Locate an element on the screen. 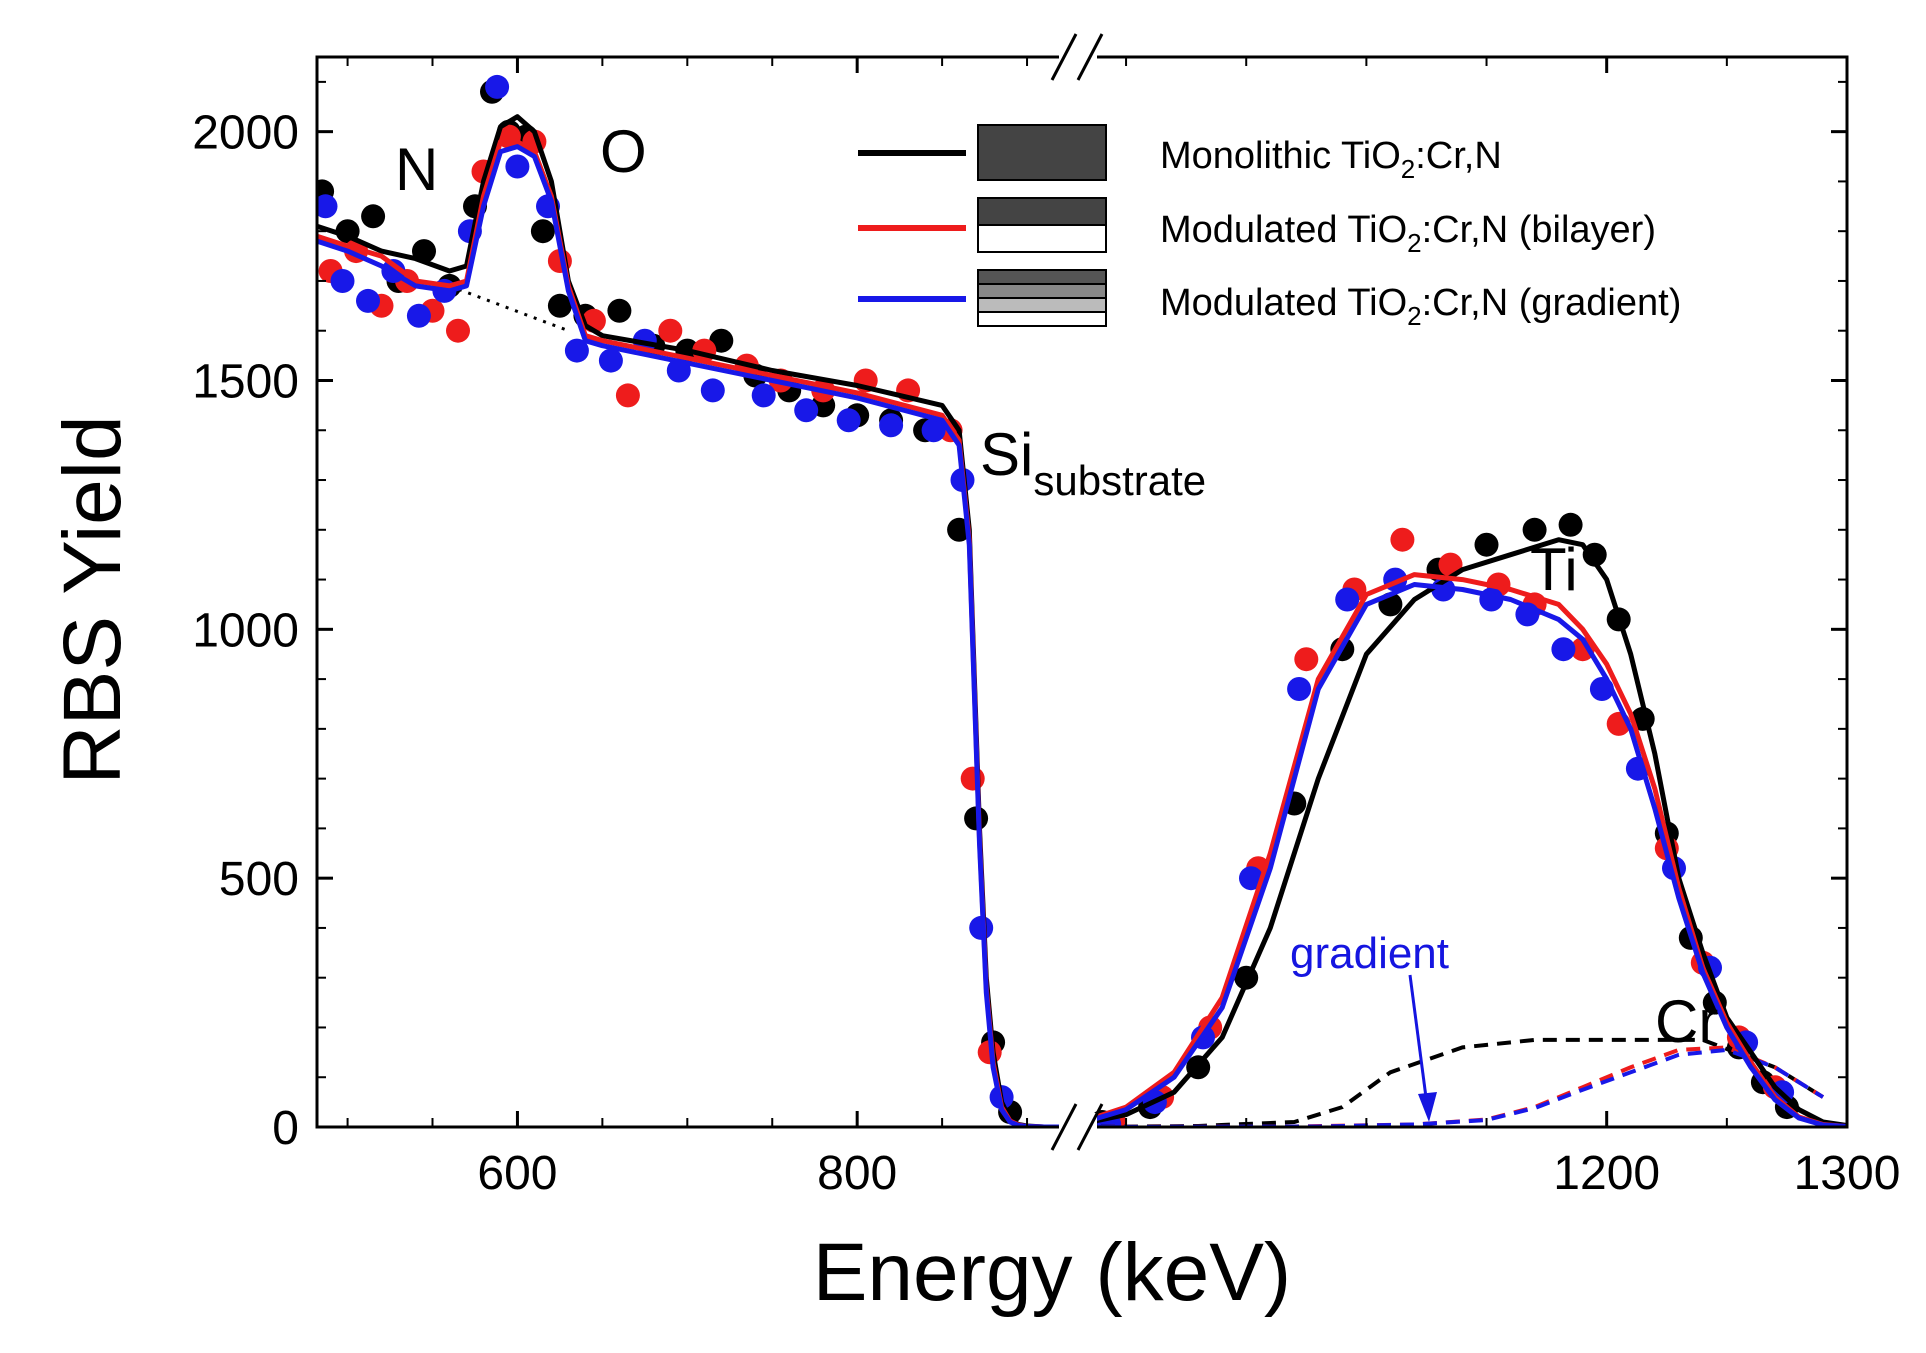  axis-break-bottom is located at coordinates (1077, 1127).